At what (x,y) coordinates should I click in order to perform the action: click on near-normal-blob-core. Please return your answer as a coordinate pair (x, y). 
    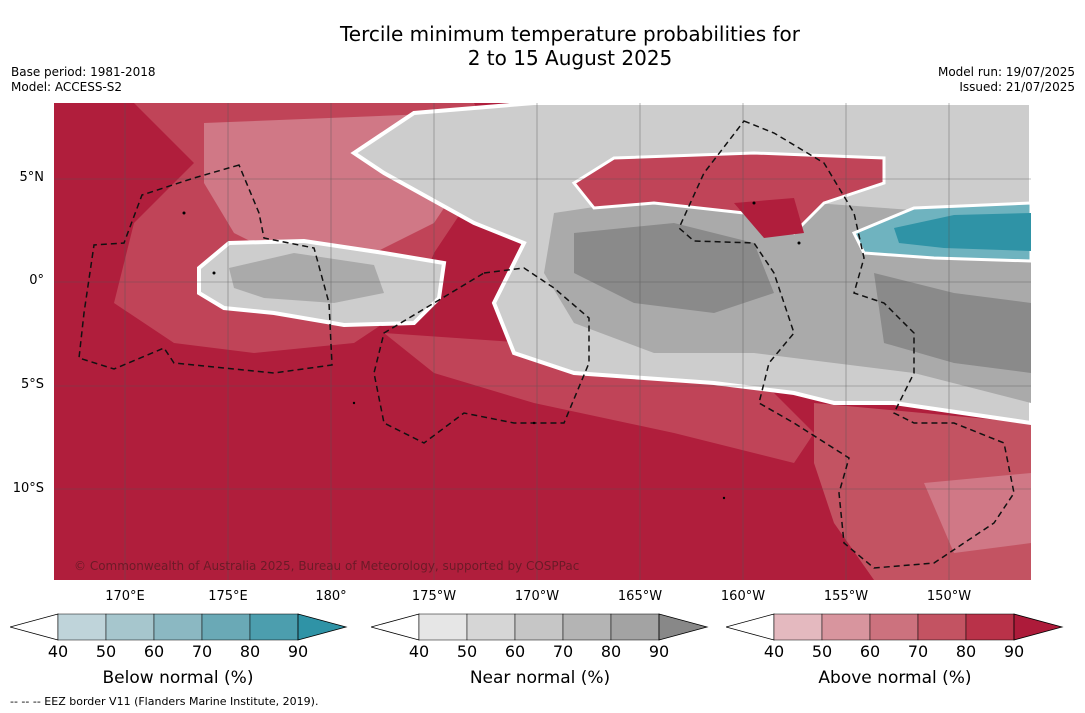
    Looking at the image, I should click on (306, 278).